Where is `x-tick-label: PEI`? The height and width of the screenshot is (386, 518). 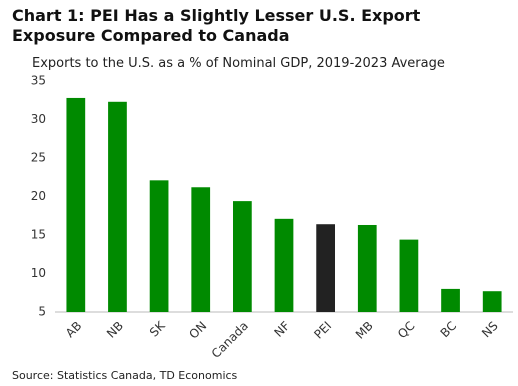 x-tick-label: PEI is located at coordinates (322, 330).